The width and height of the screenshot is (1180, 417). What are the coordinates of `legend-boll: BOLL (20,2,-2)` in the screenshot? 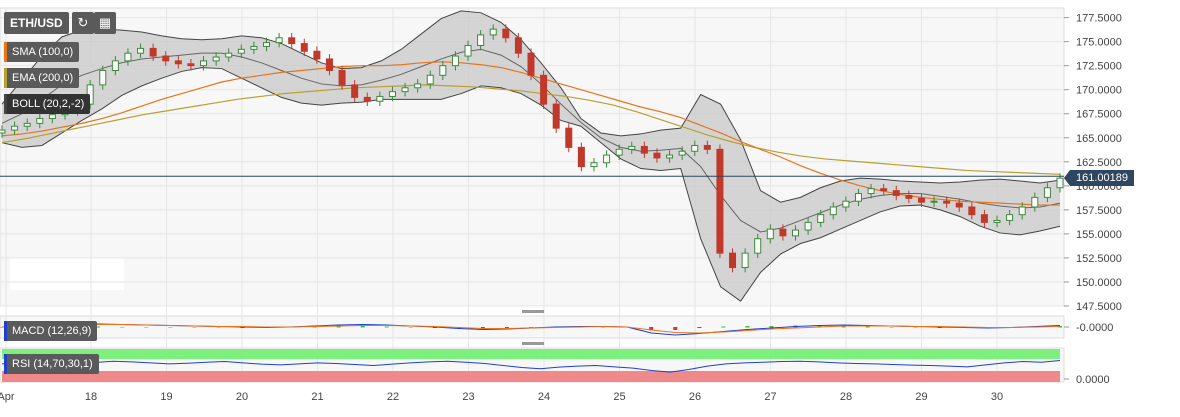 It's located at (47, 104).